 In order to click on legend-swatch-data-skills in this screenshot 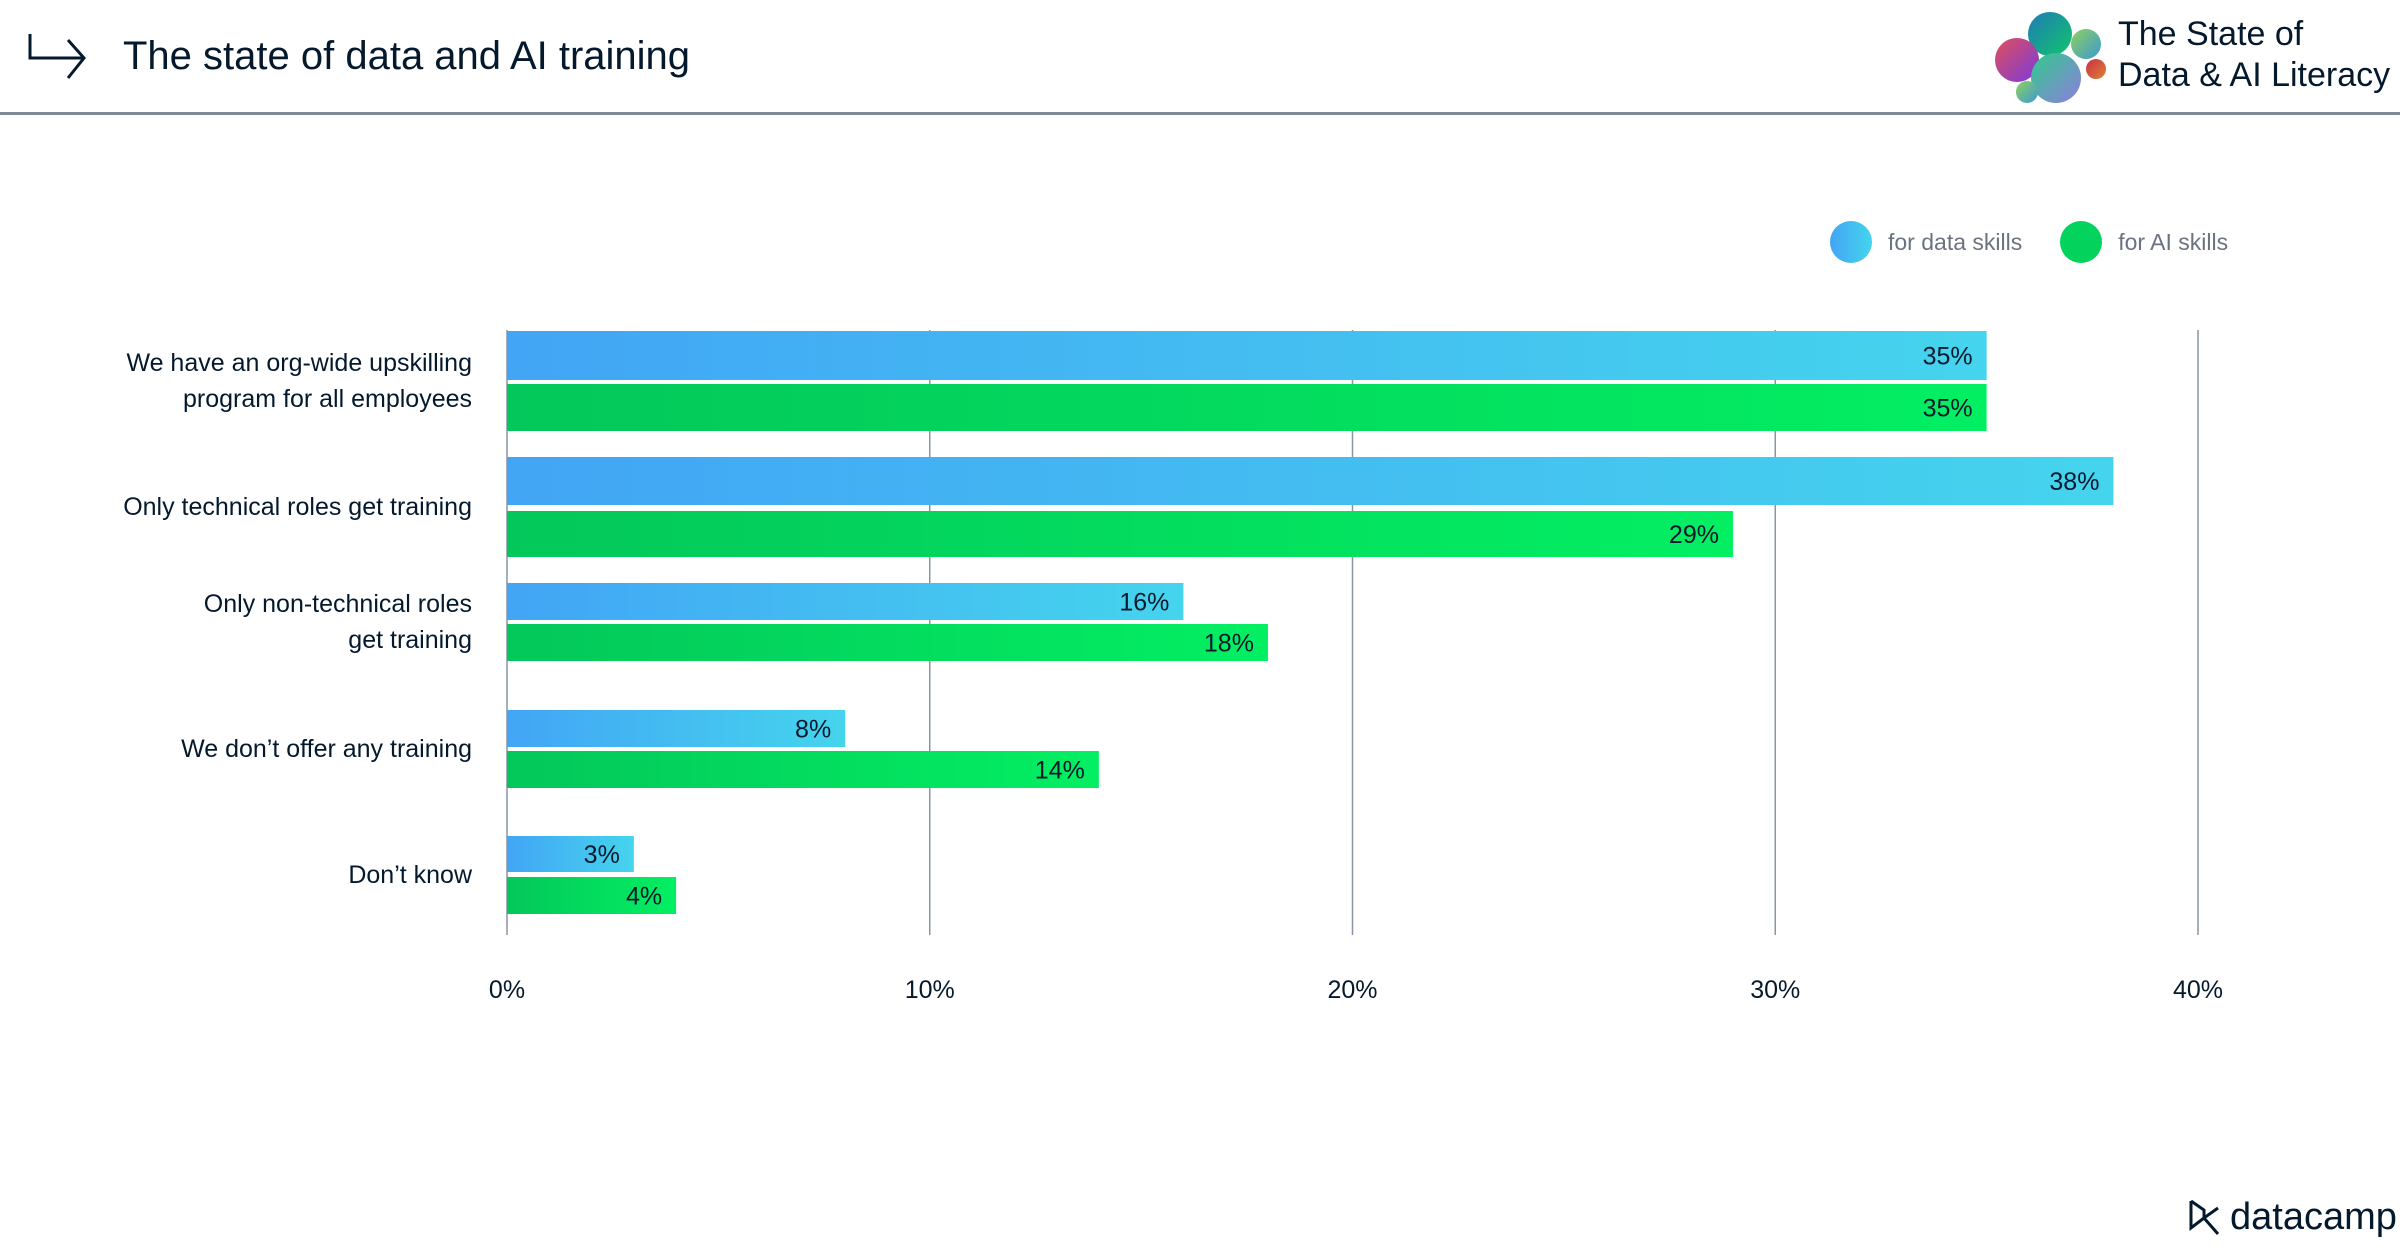, I will do `click(1851, 242)`.